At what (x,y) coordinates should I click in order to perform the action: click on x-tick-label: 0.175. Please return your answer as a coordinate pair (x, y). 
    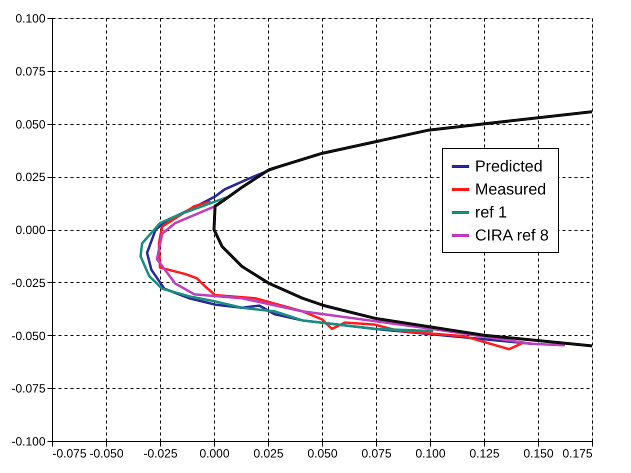
    Looking at the image, I should click on (577, 453).